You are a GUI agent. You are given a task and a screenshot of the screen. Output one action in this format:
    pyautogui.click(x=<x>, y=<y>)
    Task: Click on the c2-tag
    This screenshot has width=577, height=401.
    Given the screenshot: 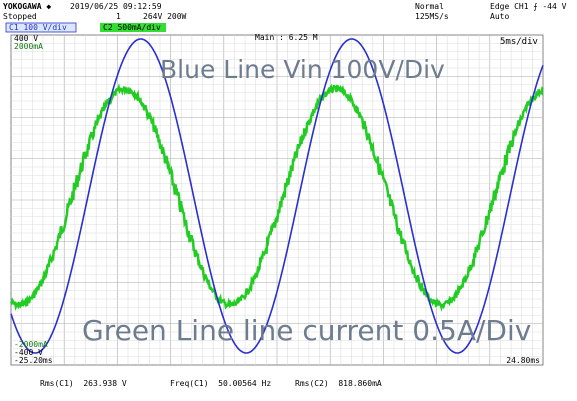 What is the action you would take?
    pyautogui.click(x=133, y=27)
    